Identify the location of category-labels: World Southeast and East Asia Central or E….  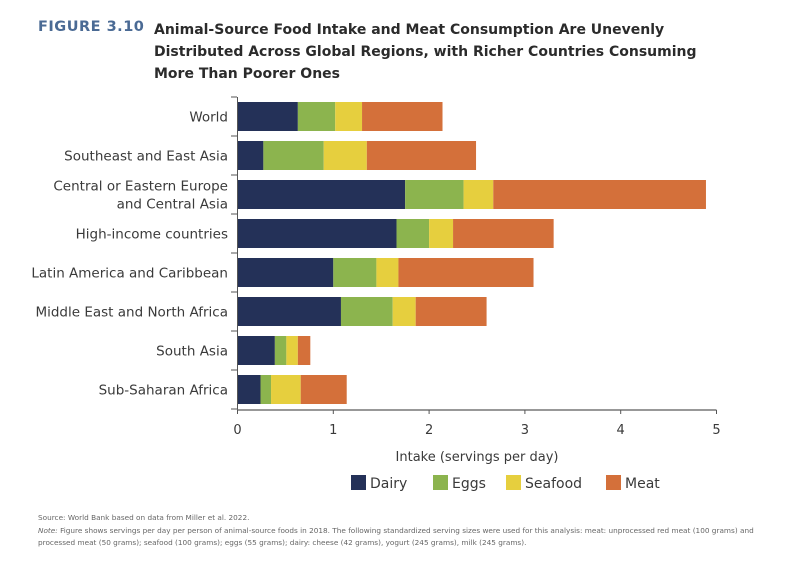
(129, 254).